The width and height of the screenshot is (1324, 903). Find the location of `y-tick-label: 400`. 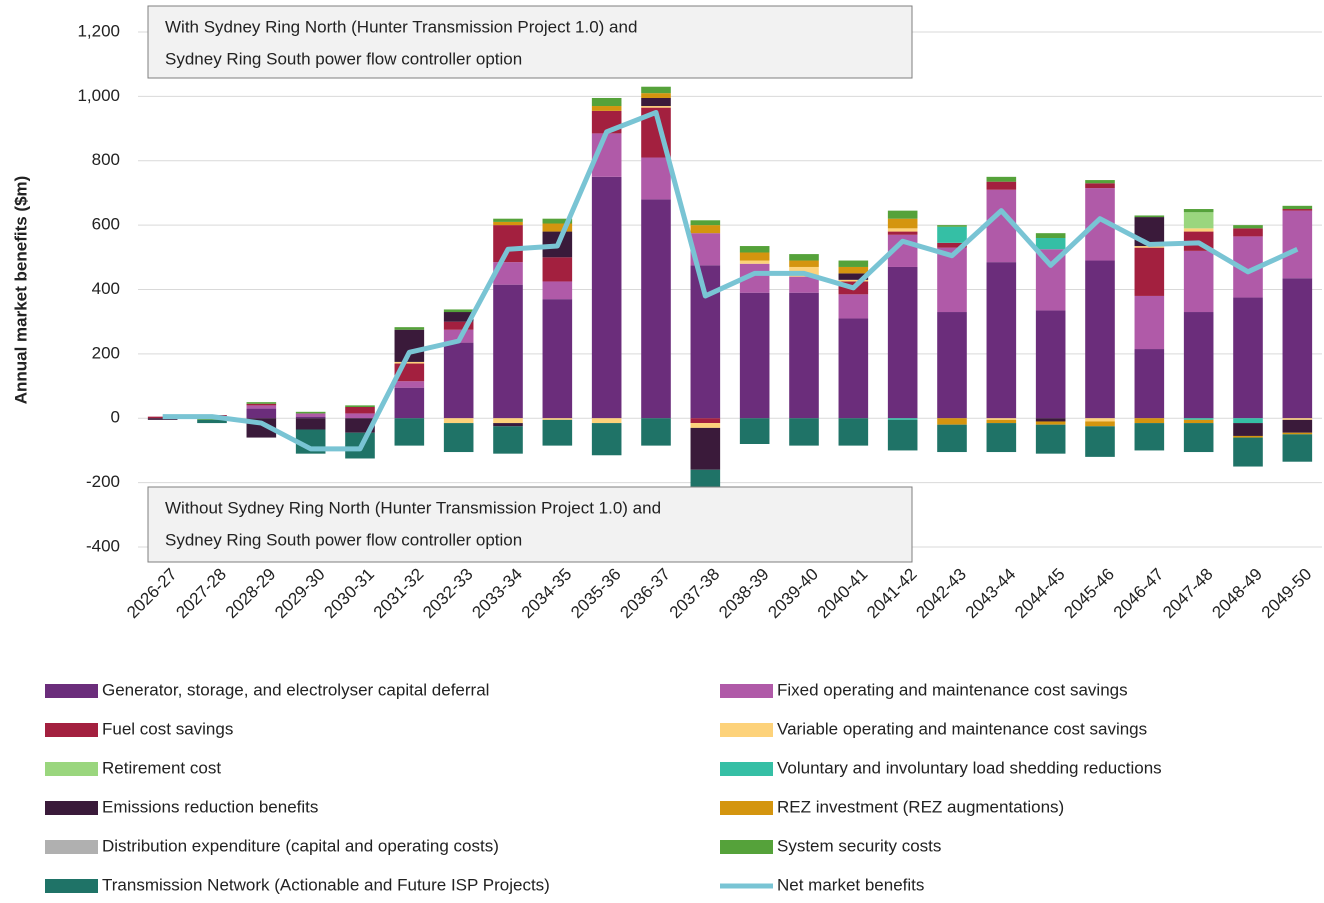

y-tick-label: 400 is located at coordinates (106, 288).